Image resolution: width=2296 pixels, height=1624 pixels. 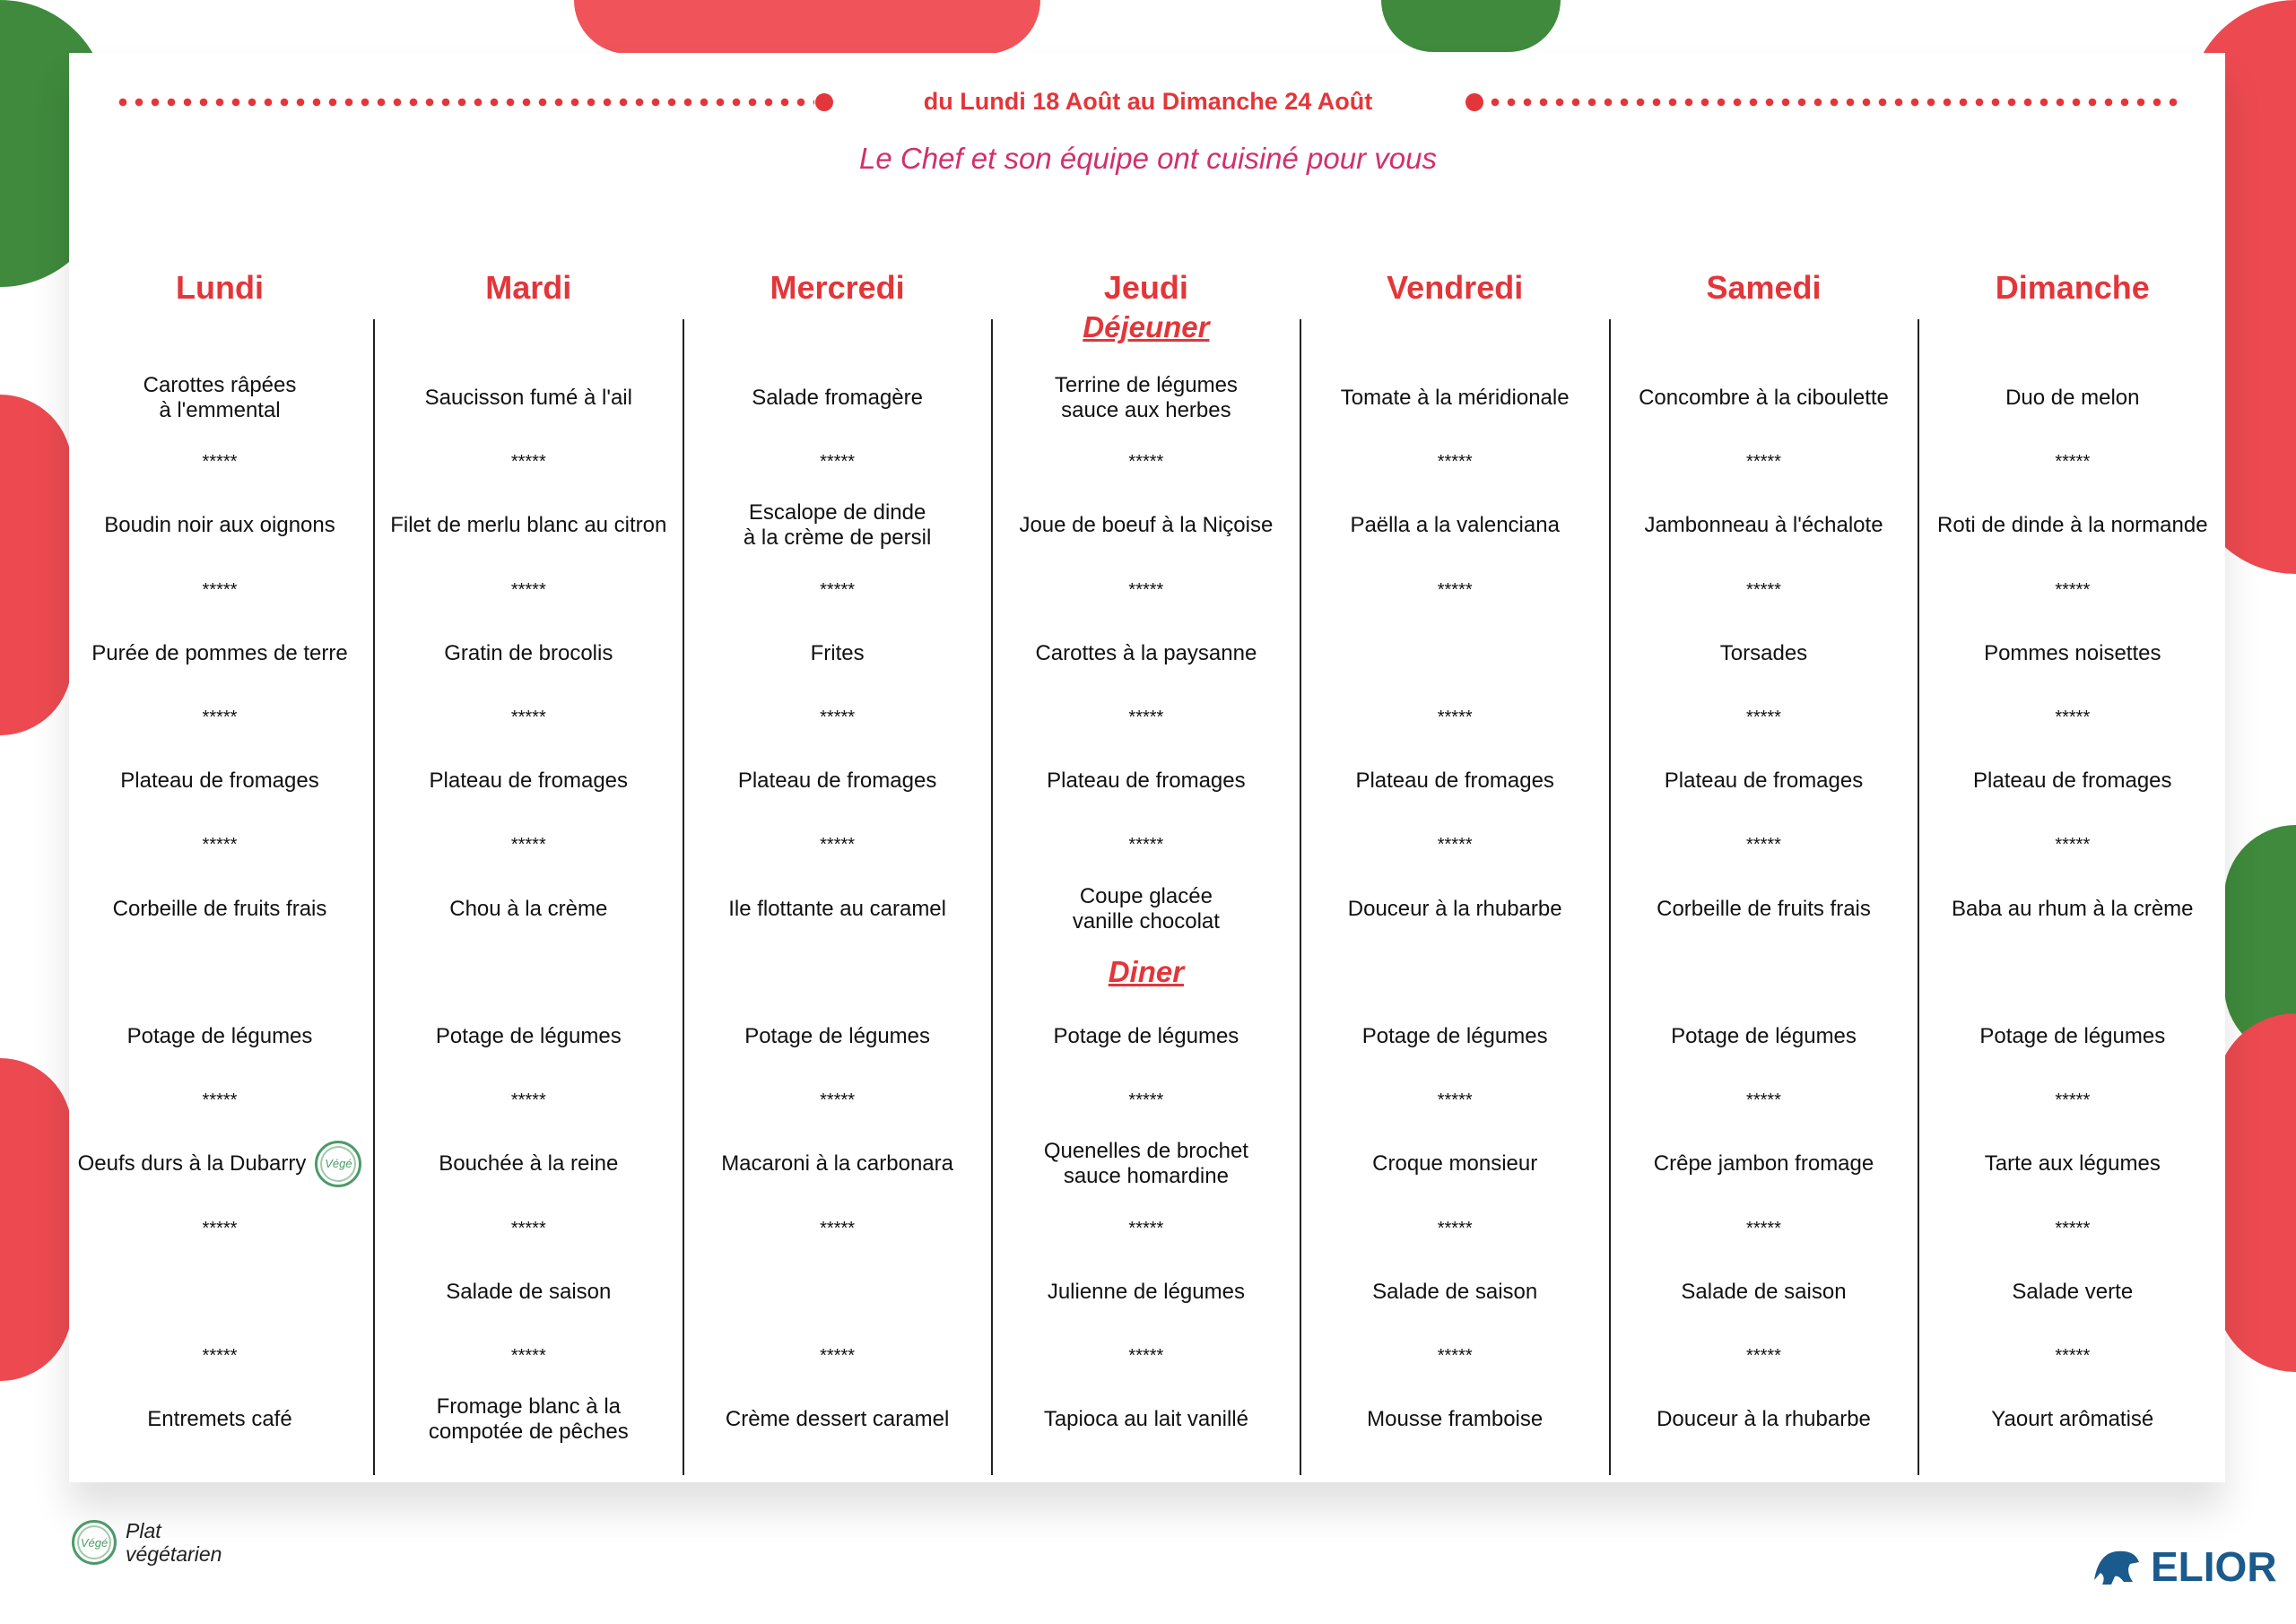 What do you see at coordinates (1146, 397) in the screenshot?
I see `dish-name: Terrine de légumes sauce aux herbes` at bounding box center [1146, 397].